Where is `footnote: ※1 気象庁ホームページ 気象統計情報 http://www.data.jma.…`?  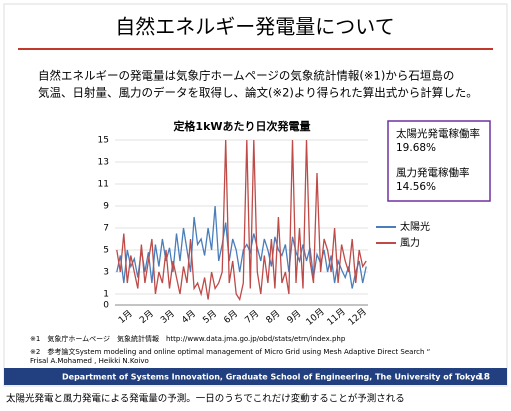 footnote: ※1 気象庁ホームページ 気象統計情報 http://www.data.jma.… is located at coordinates (188, 338).